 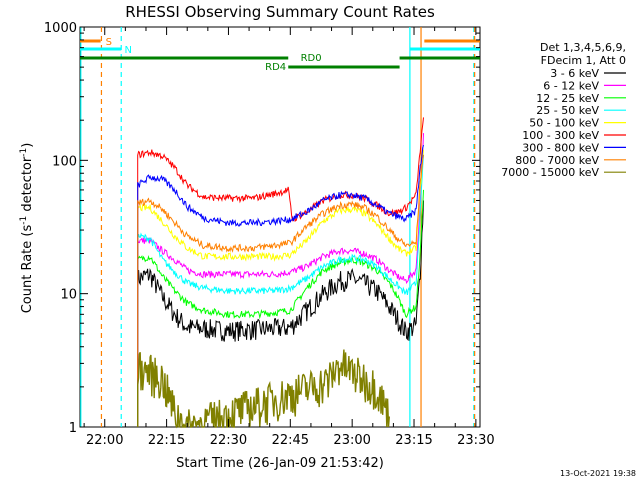 I want to click on chart-title: RHESSI Observing Summary Count Rates, so click(x=280, y=12).